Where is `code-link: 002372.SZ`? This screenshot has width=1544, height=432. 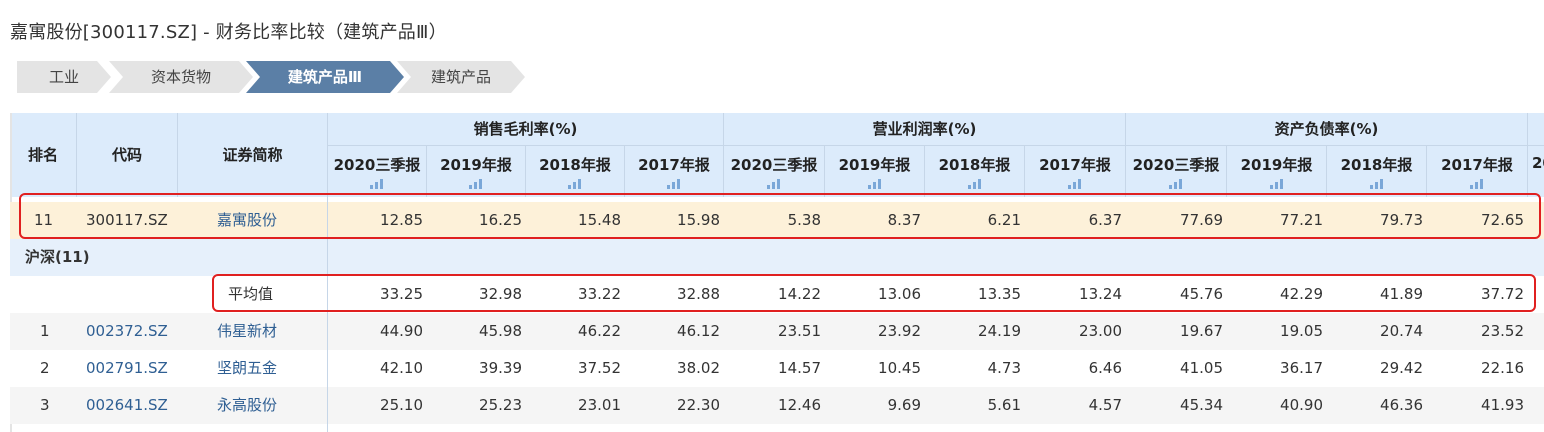
code-link: 002372.SZ is located at coordinates (127, 331).